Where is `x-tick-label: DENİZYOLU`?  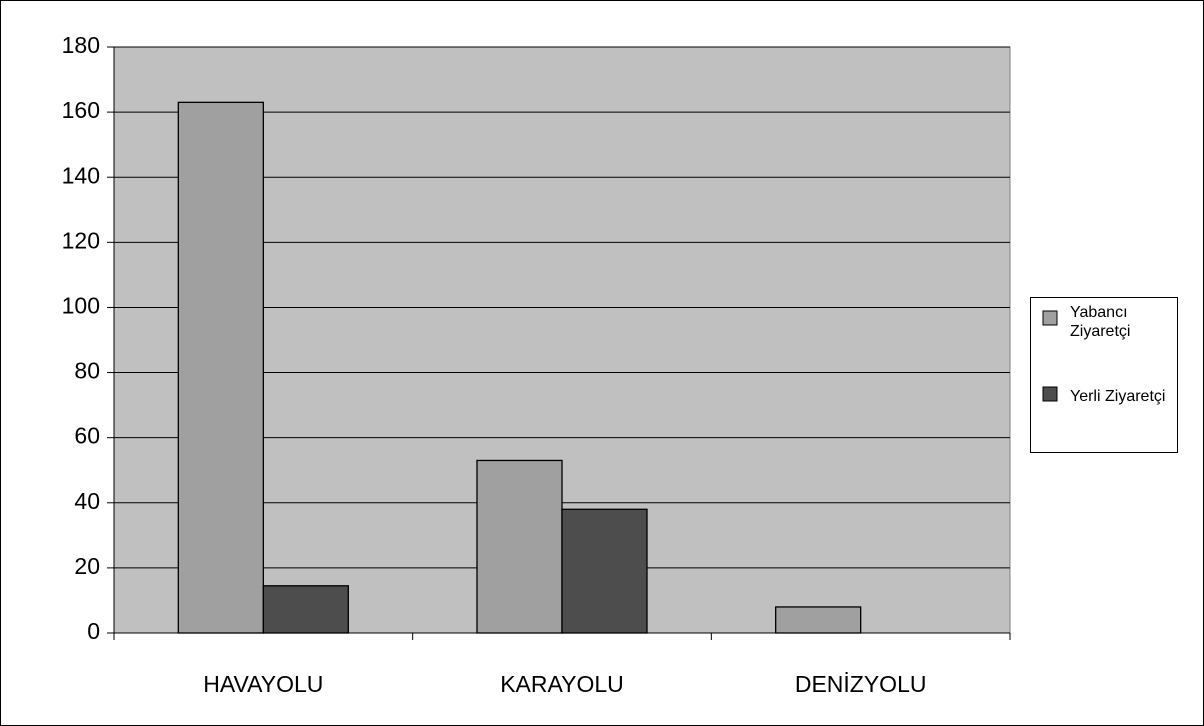
x-tick-label: DENİZYOLU is located at coordinates (861, 684).